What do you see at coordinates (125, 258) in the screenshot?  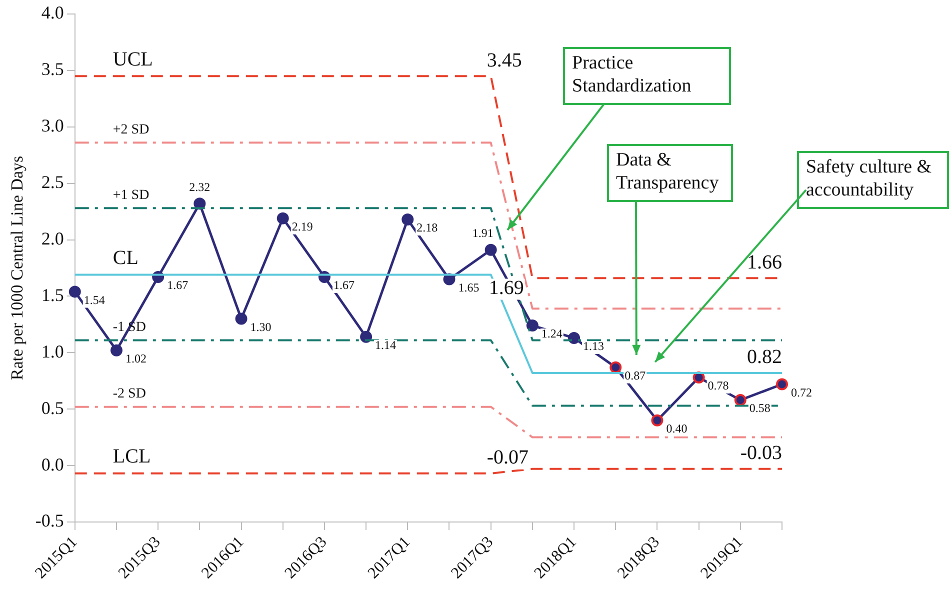 I see `series-label: CL` at bounding box center [125, 258].